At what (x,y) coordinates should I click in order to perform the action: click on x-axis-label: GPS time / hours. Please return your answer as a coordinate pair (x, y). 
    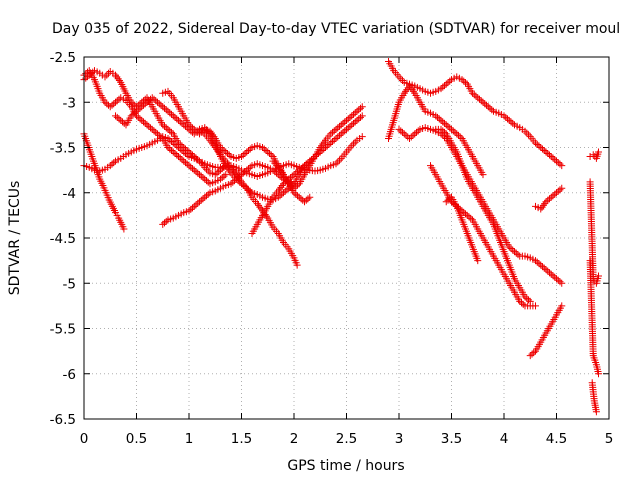
    Looking at the image, I should click on (345, 466).